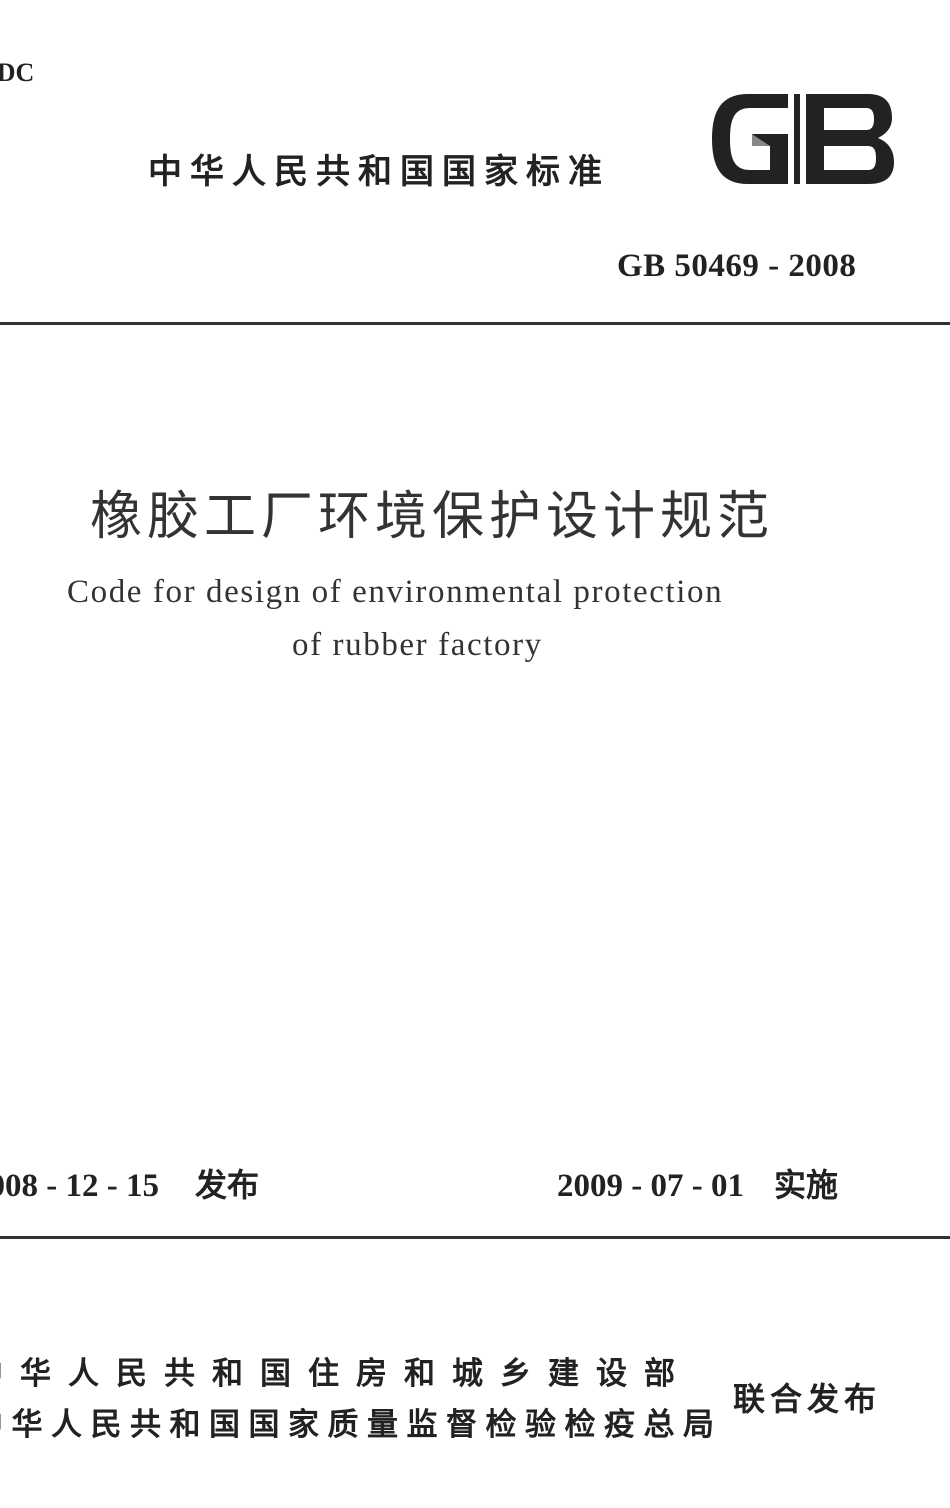 Image resolution: width=950 pixels, height=1508 pixels. Describe the element at coordinates (475, 323) in the screenshot. I see `top-divider` at that location.